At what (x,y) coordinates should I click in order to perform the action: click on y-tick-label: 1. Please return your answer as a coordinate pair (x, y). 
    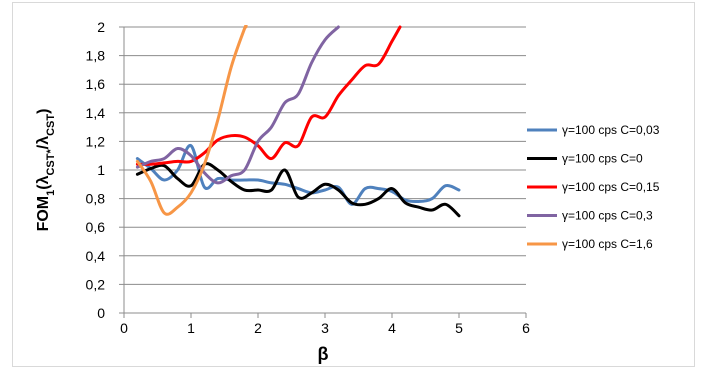
    Looking at the image, I should click on (101, 170).